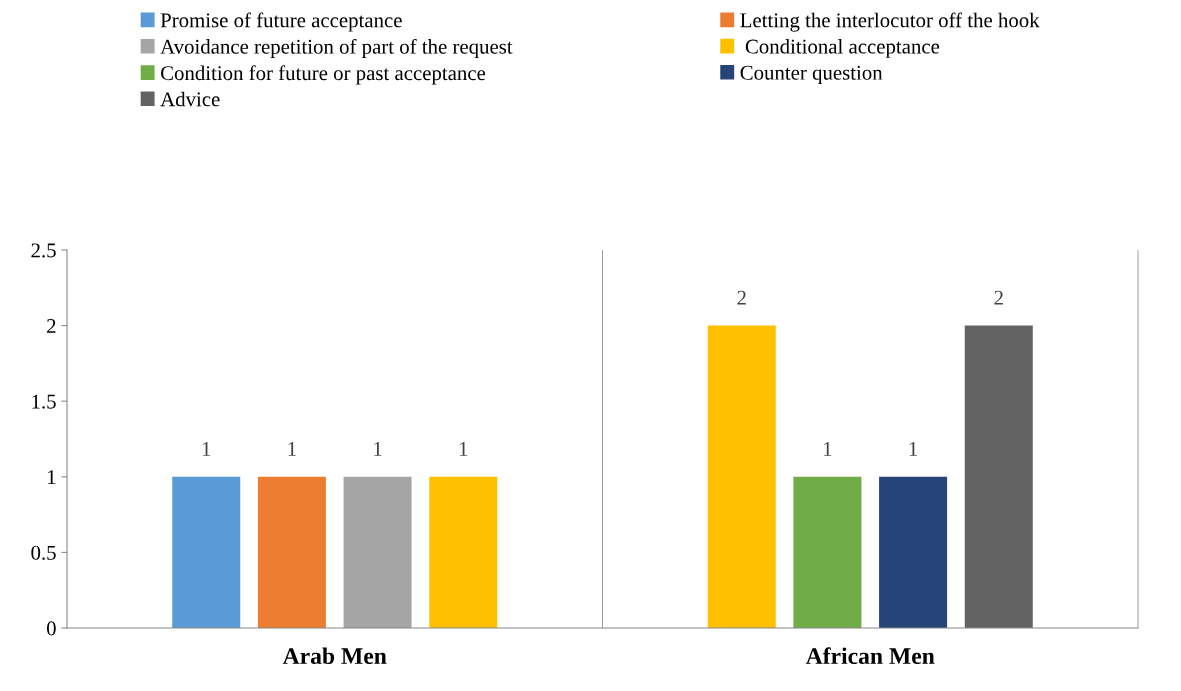 The height and width of the screenshot is (691, 1181). Describe the element at coordinates (43, 552) in the screenshot. I see `y-tick-label: 0.5` at that location.